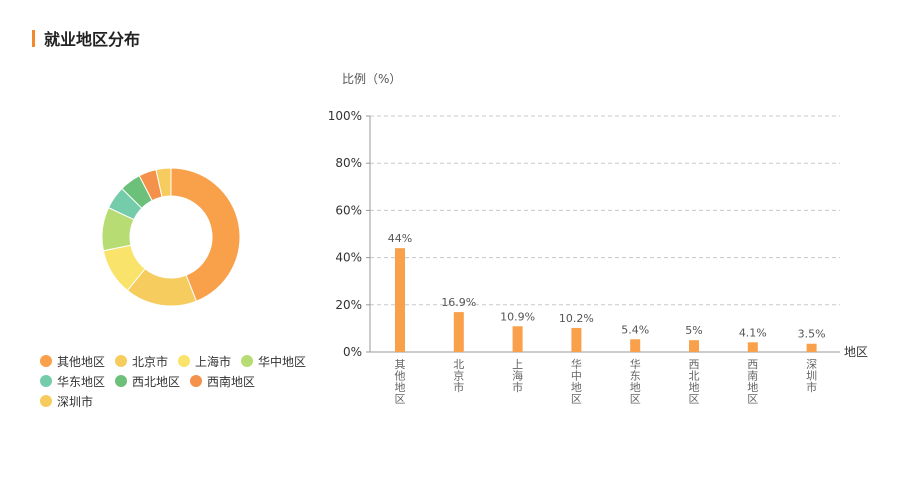  Describe the element at coordinates (517, 316) in the screenshot. I see `bar-data-label: 10.9%` at that location.